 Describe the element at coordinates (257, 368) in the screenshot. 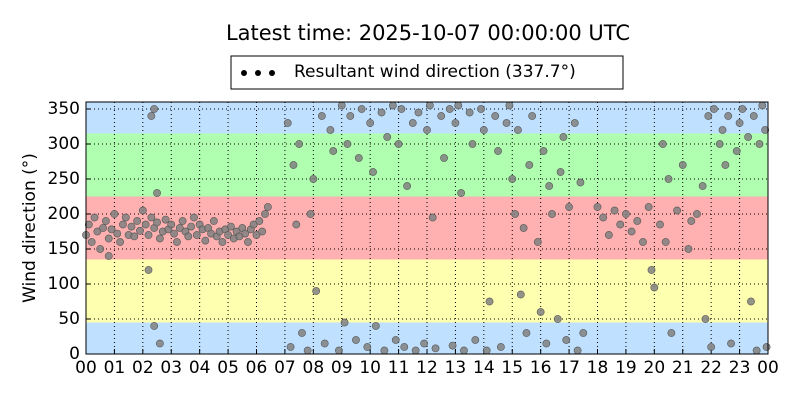

I see `x-tick-label: 06` at that location.